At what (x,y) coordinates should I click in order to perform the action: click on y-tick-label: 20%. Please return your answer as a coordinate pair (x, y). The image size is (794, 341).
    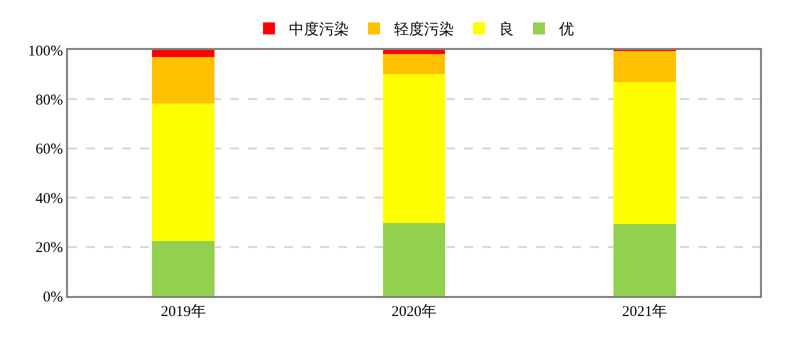
    Looking at the image, I should click on (49, 248).